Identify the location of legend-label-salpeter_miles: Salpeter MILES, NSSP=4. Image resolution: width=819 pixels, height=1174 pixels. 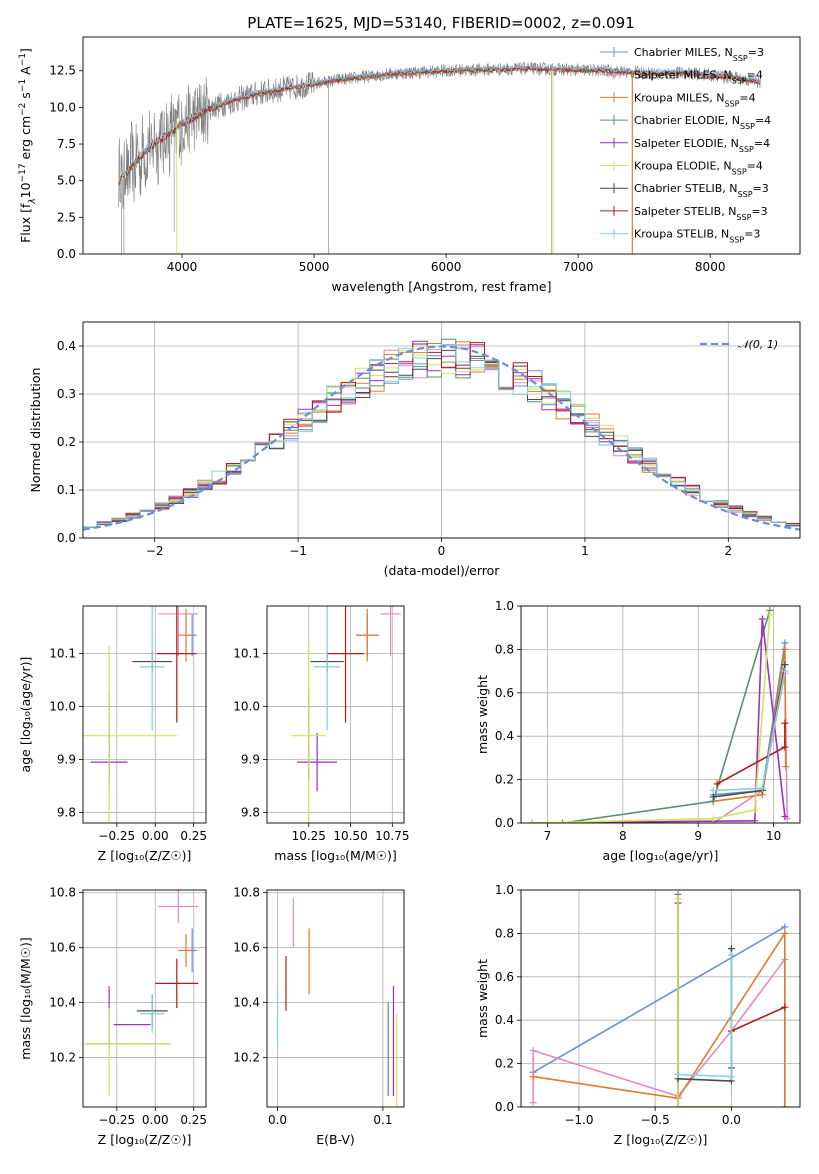
(698, 77).